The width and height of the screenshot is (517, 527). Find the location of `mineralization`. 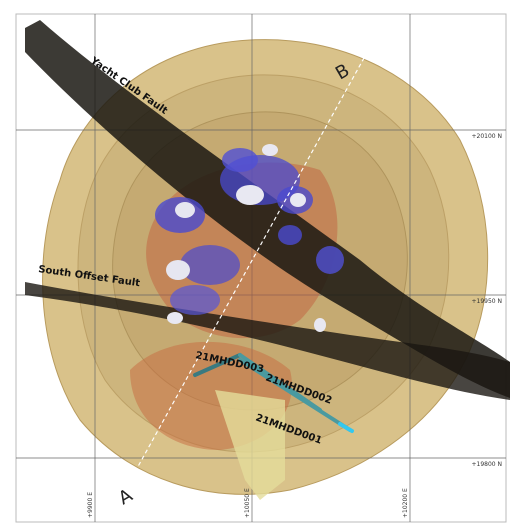

mineralization is located at coordinates (249, 238).